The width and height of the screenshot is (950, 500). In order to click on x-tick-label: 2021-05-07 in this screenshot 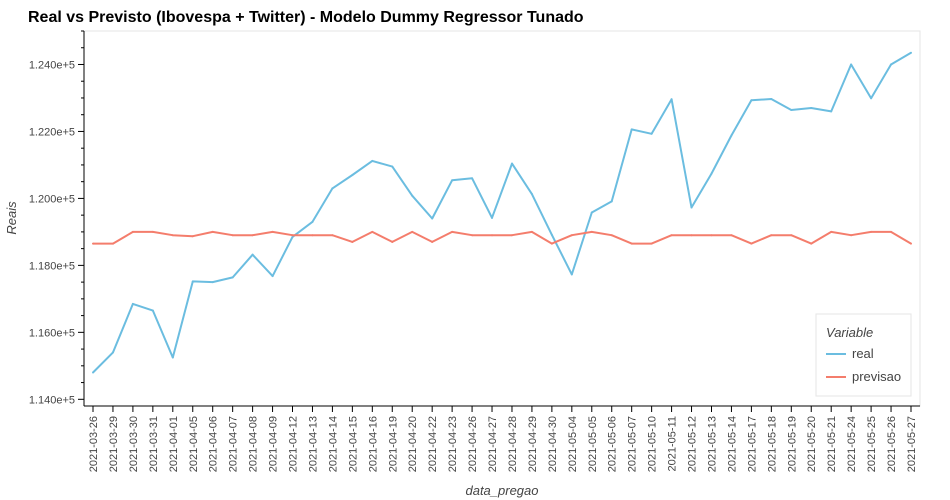, I will do `click(633, 444)`.